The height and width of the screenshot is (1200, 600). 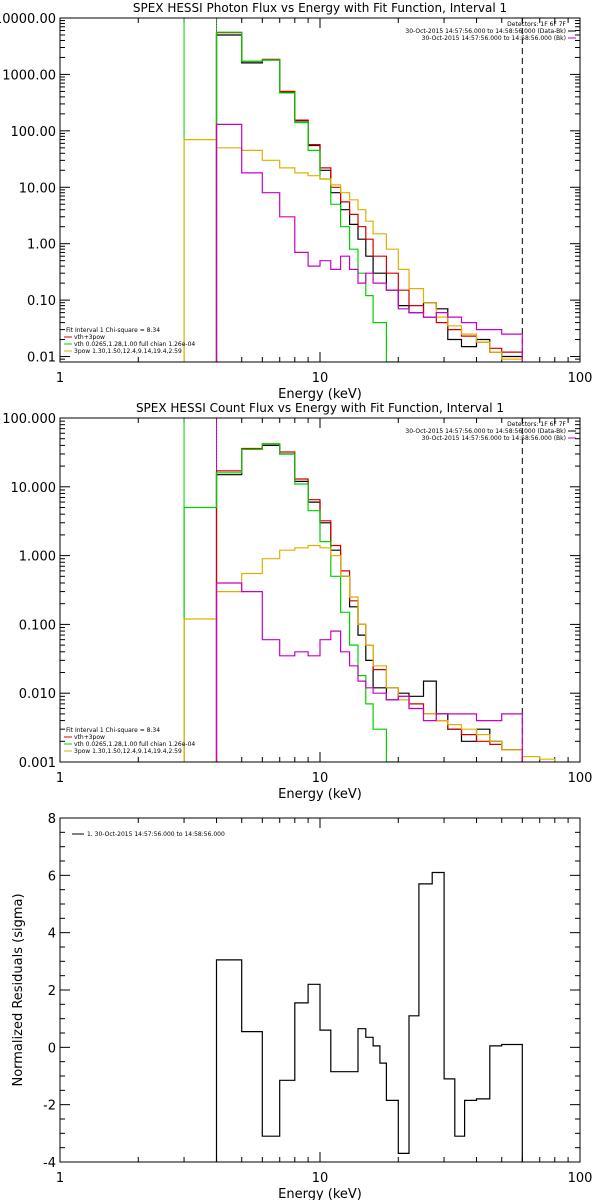 What do you see at coordinates (37, 188) in the screenshot?
I see `y-tick-label: 10.00` at bounding box center [37, 188].